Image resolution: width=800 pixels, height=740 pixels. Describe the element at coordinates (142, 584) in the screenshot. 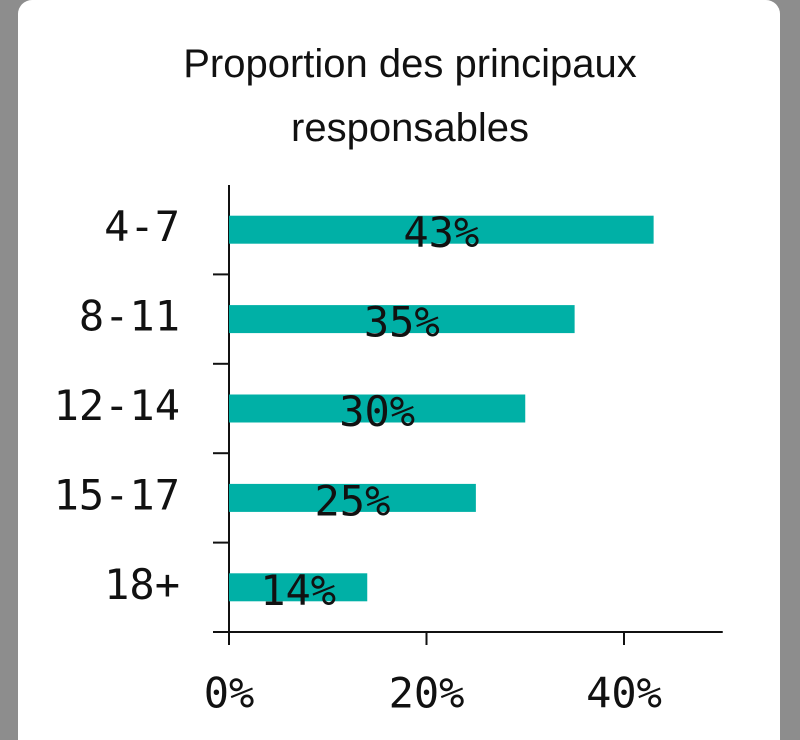

I see `y-tick-label: 18+` at that location.